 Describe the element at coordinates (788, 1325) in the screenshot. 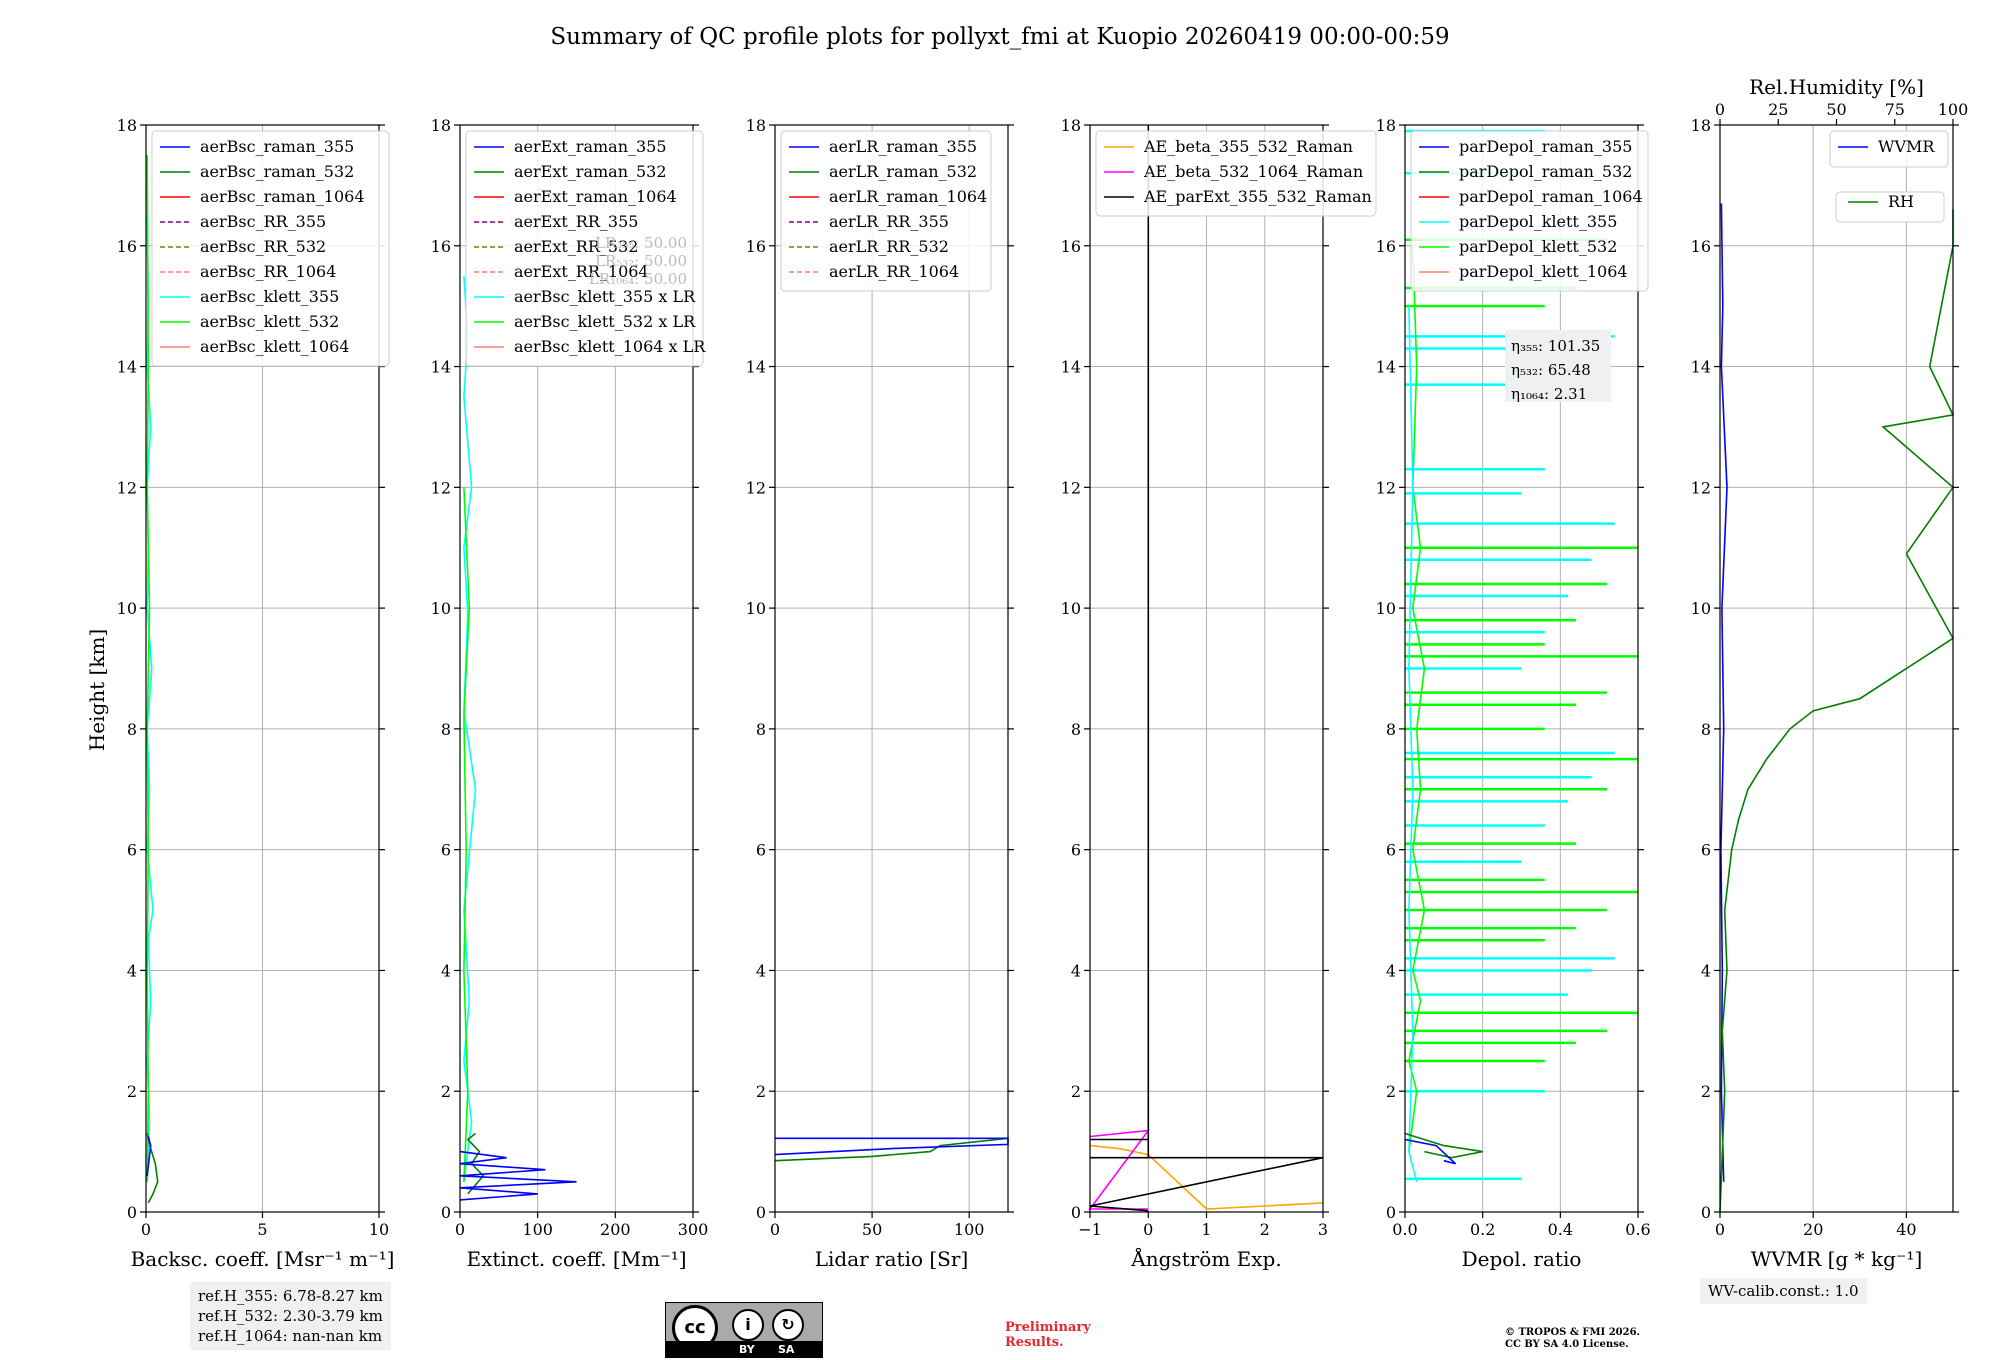

I see `sa-icon: ↻` at that location.